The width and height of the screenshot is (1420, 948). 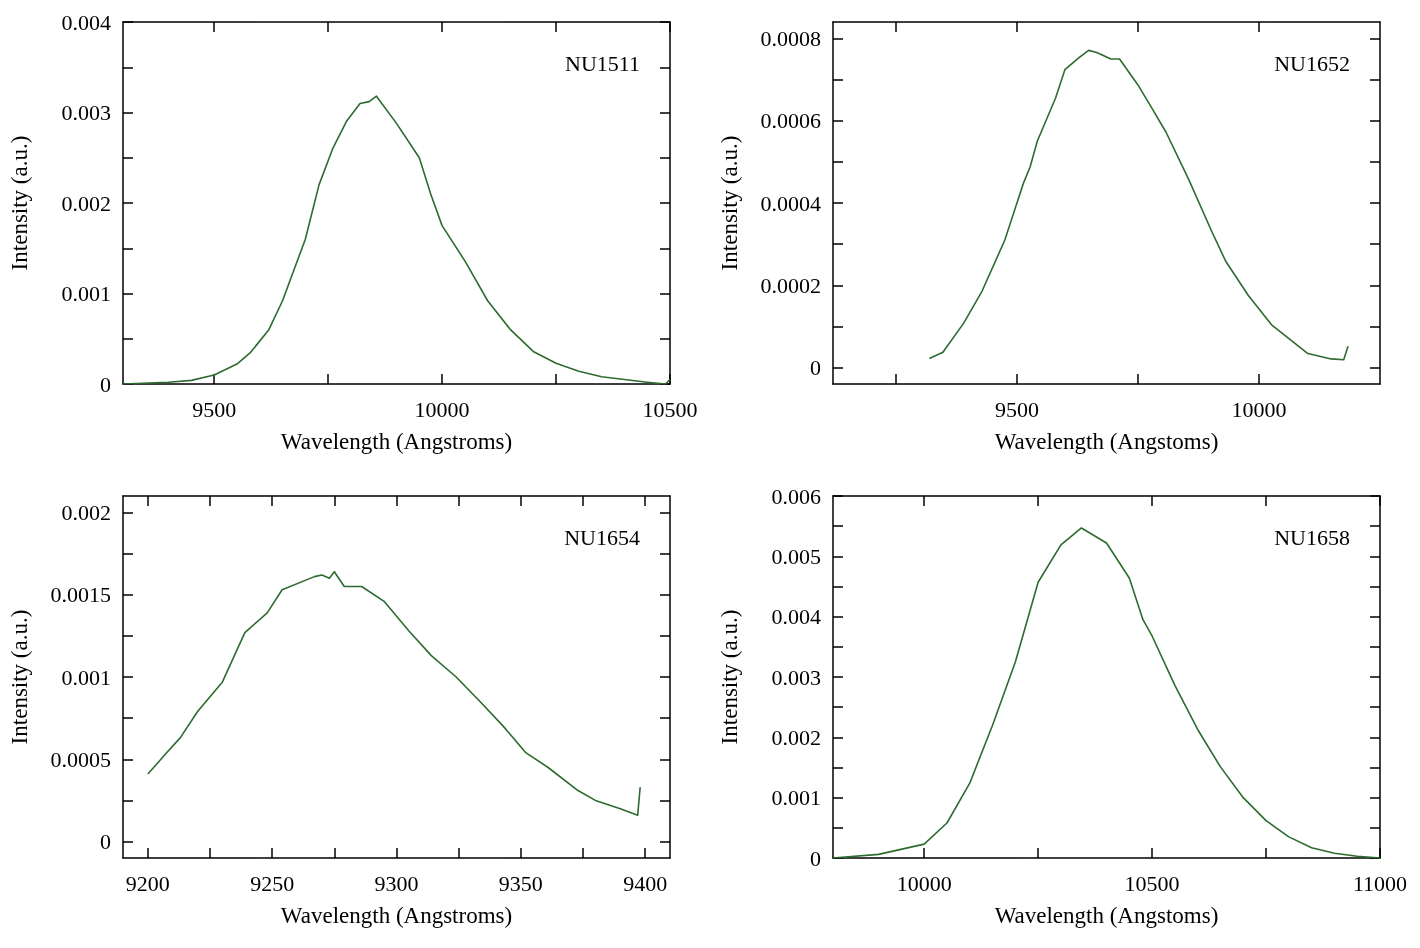 I want to click on y-tick-label: 0.0004, so click(x=790, y=203).